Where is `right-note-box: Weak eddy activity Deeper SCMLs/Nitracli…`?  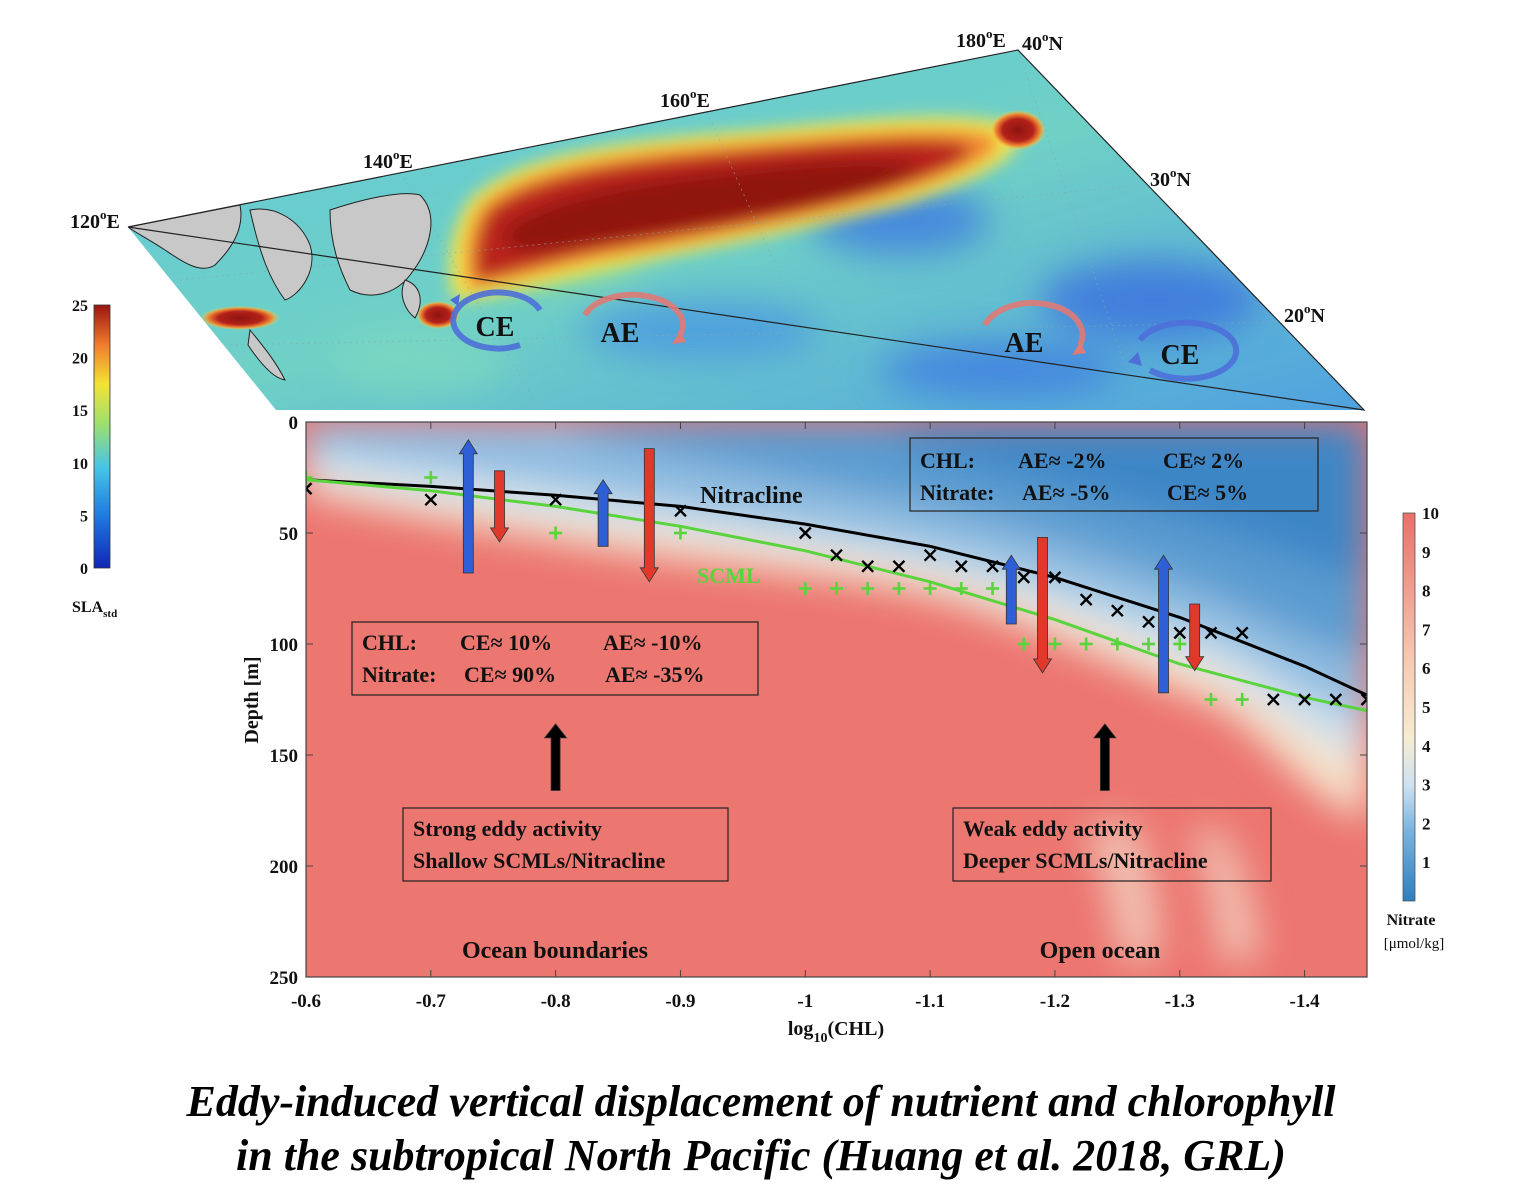 right-note-box: Weak eddy activity Deeper SCMLs/Nitracli… is located at coordinates (1112, 844).